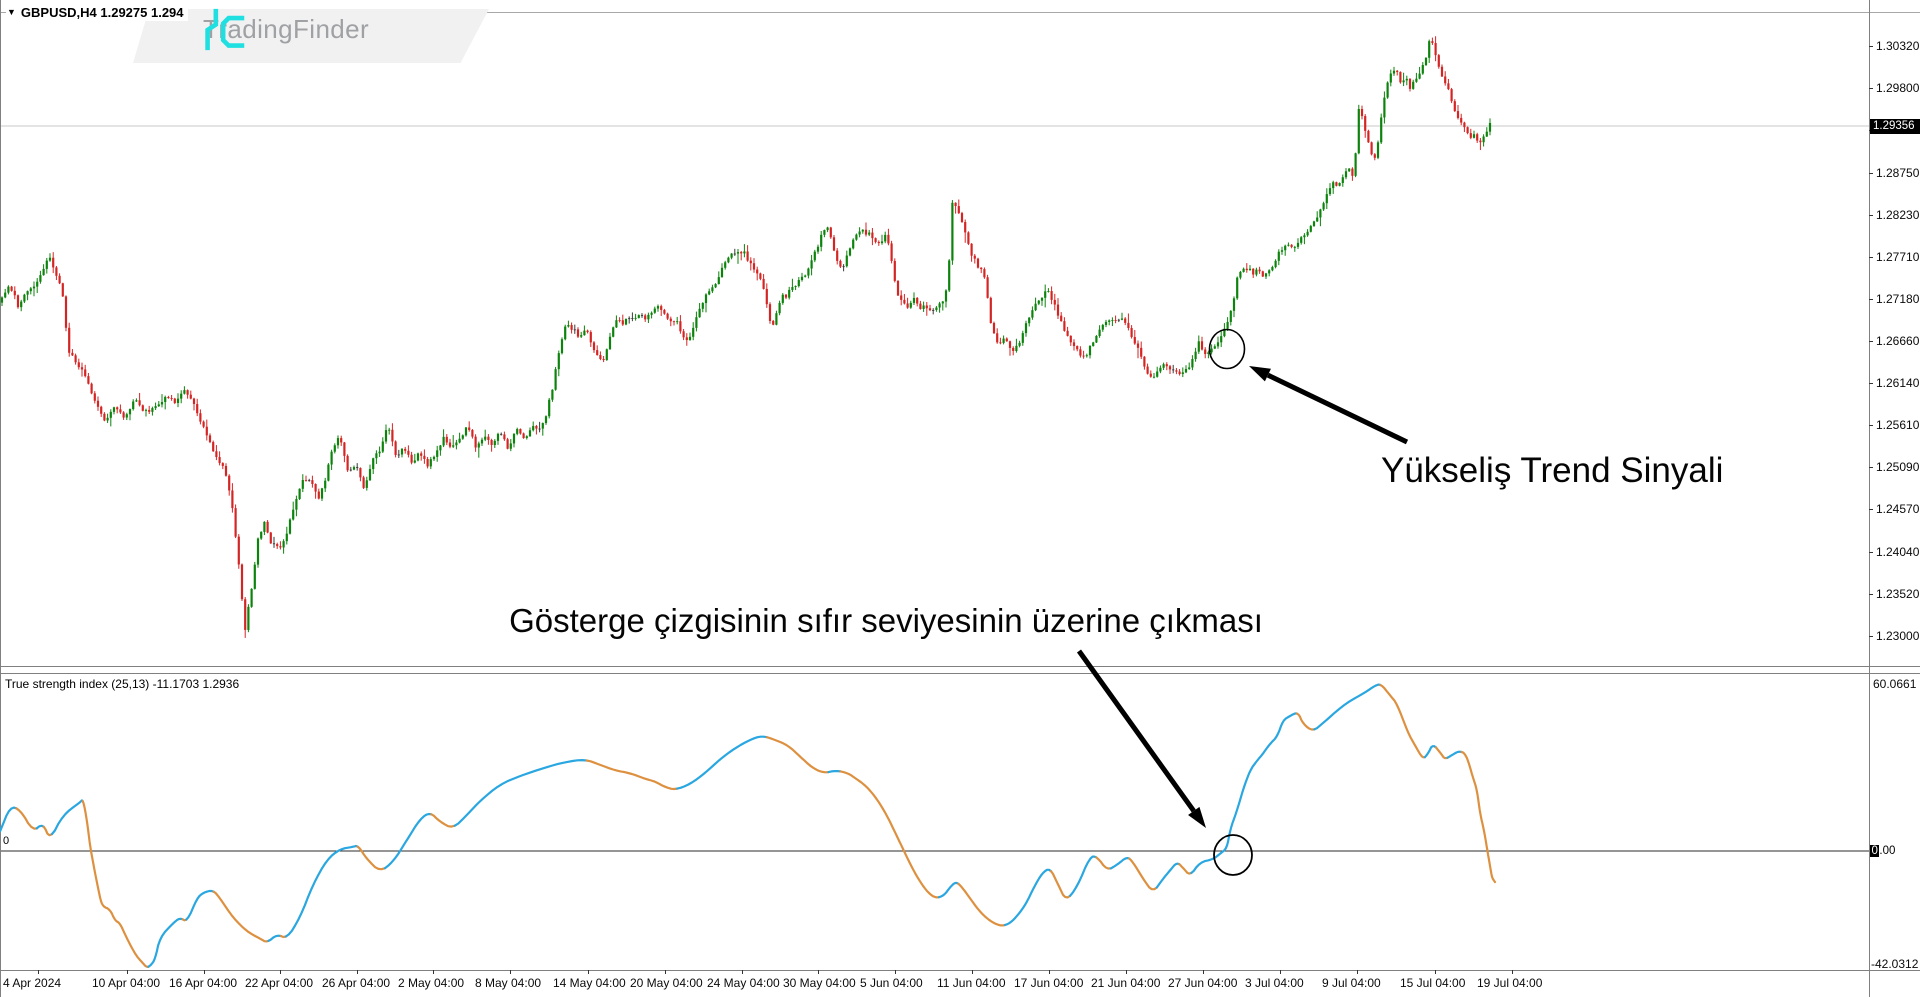  What do you see at coordinates (1898, 46) in the screenshot?
I see `price-axis-label: 1.30320` at bounding box center [1898, 46].